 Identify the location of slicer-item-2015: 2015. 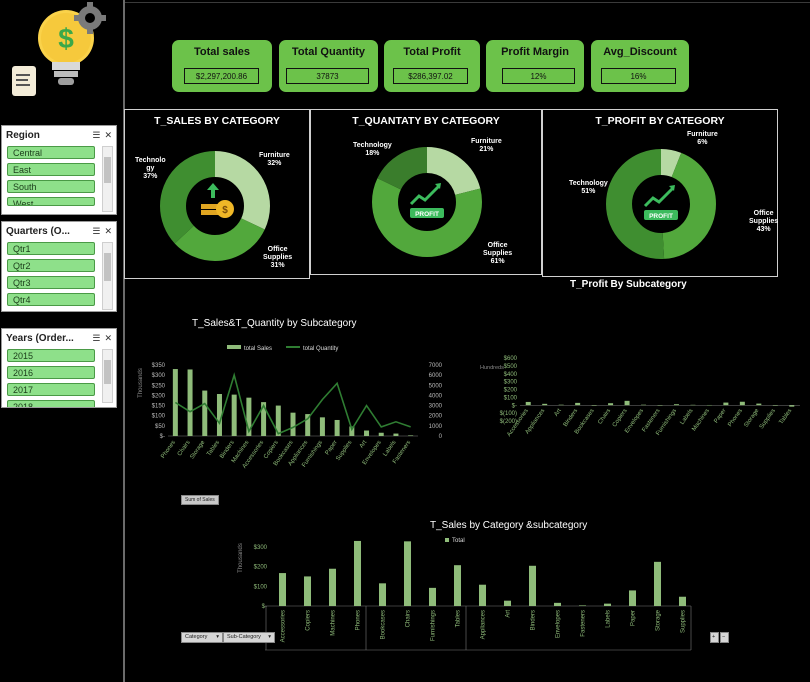
(51, 355).